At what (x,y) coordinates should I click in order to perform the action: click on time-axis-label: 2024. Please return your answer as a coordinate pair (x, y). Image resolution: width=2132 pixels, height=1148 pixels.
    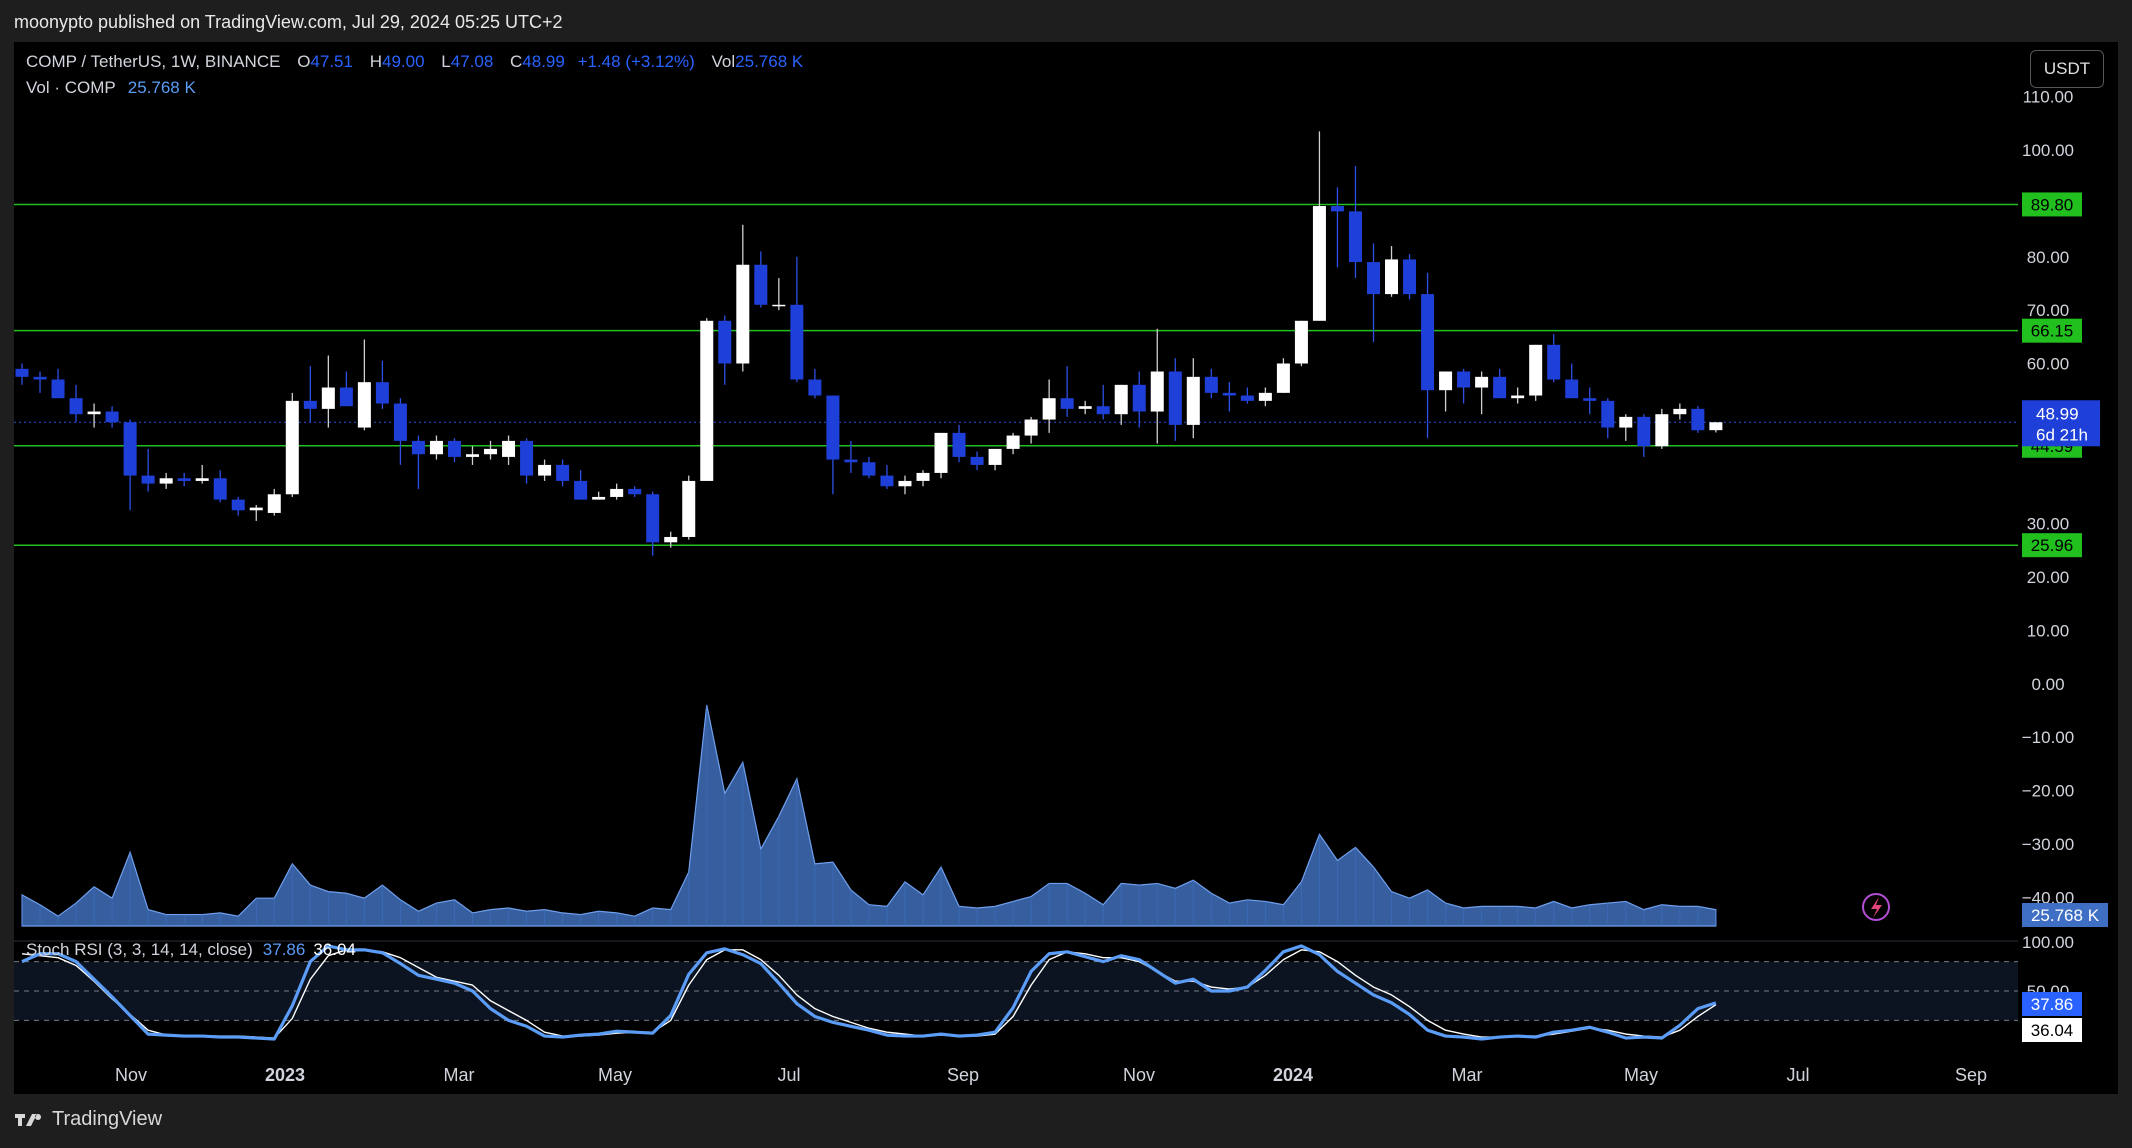
    Looking at the image, I should click on (1293, 1075).